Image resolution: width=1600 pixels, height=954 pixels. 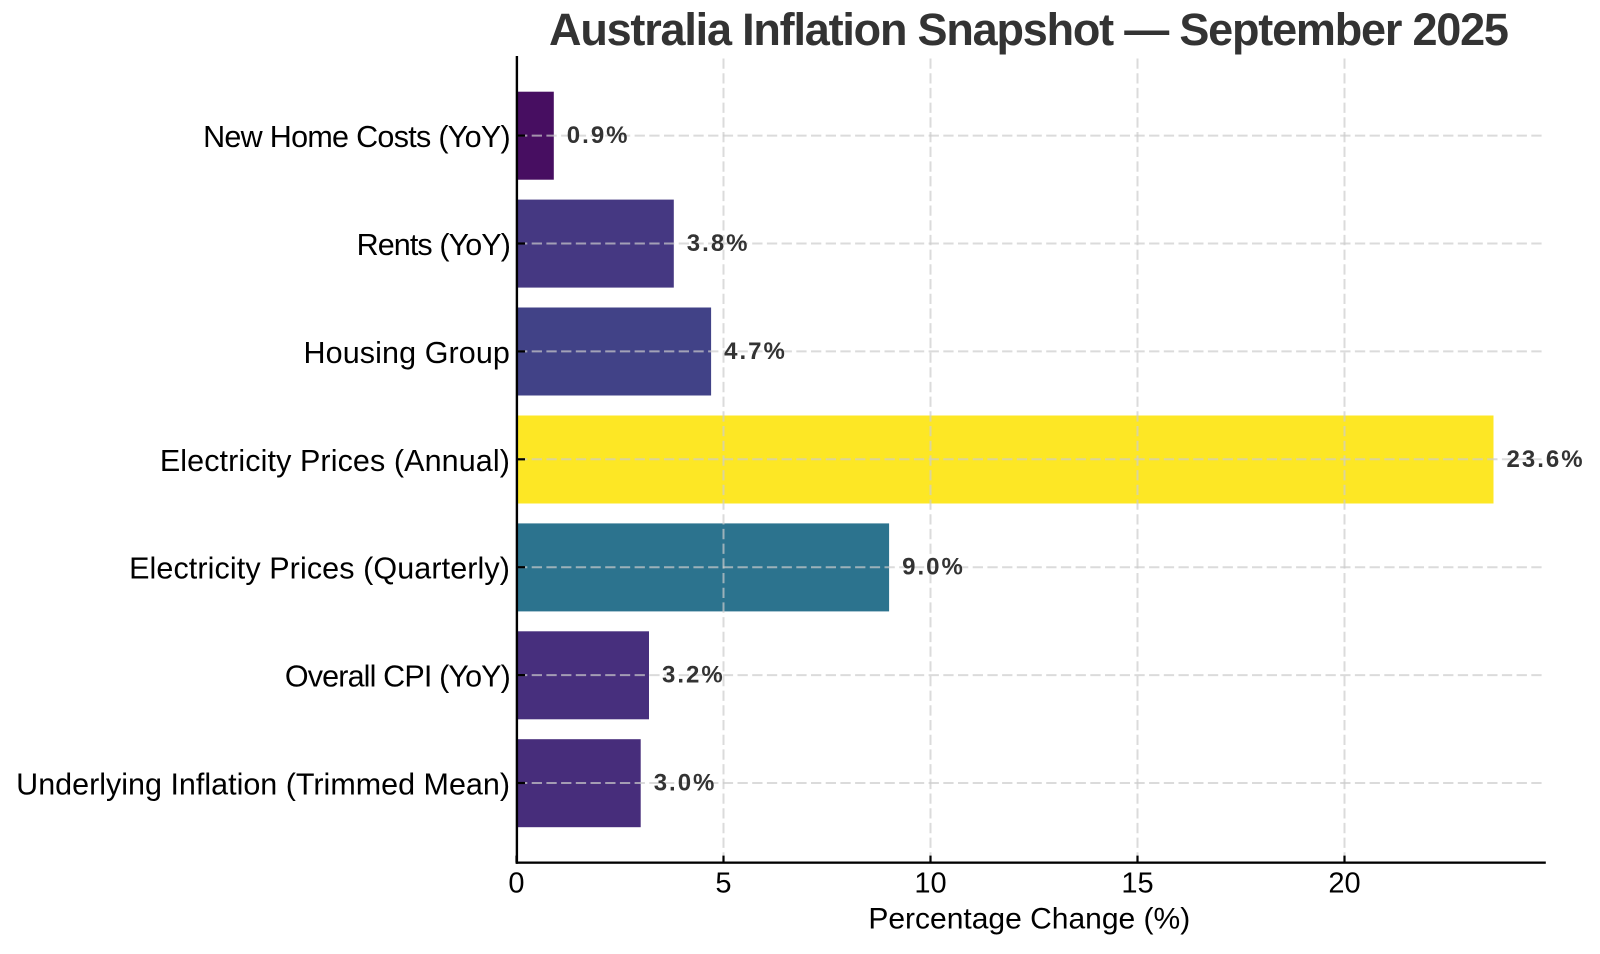 I want to click on svg-text: Electricity Prices (Annual), so click(x=335, y=461).